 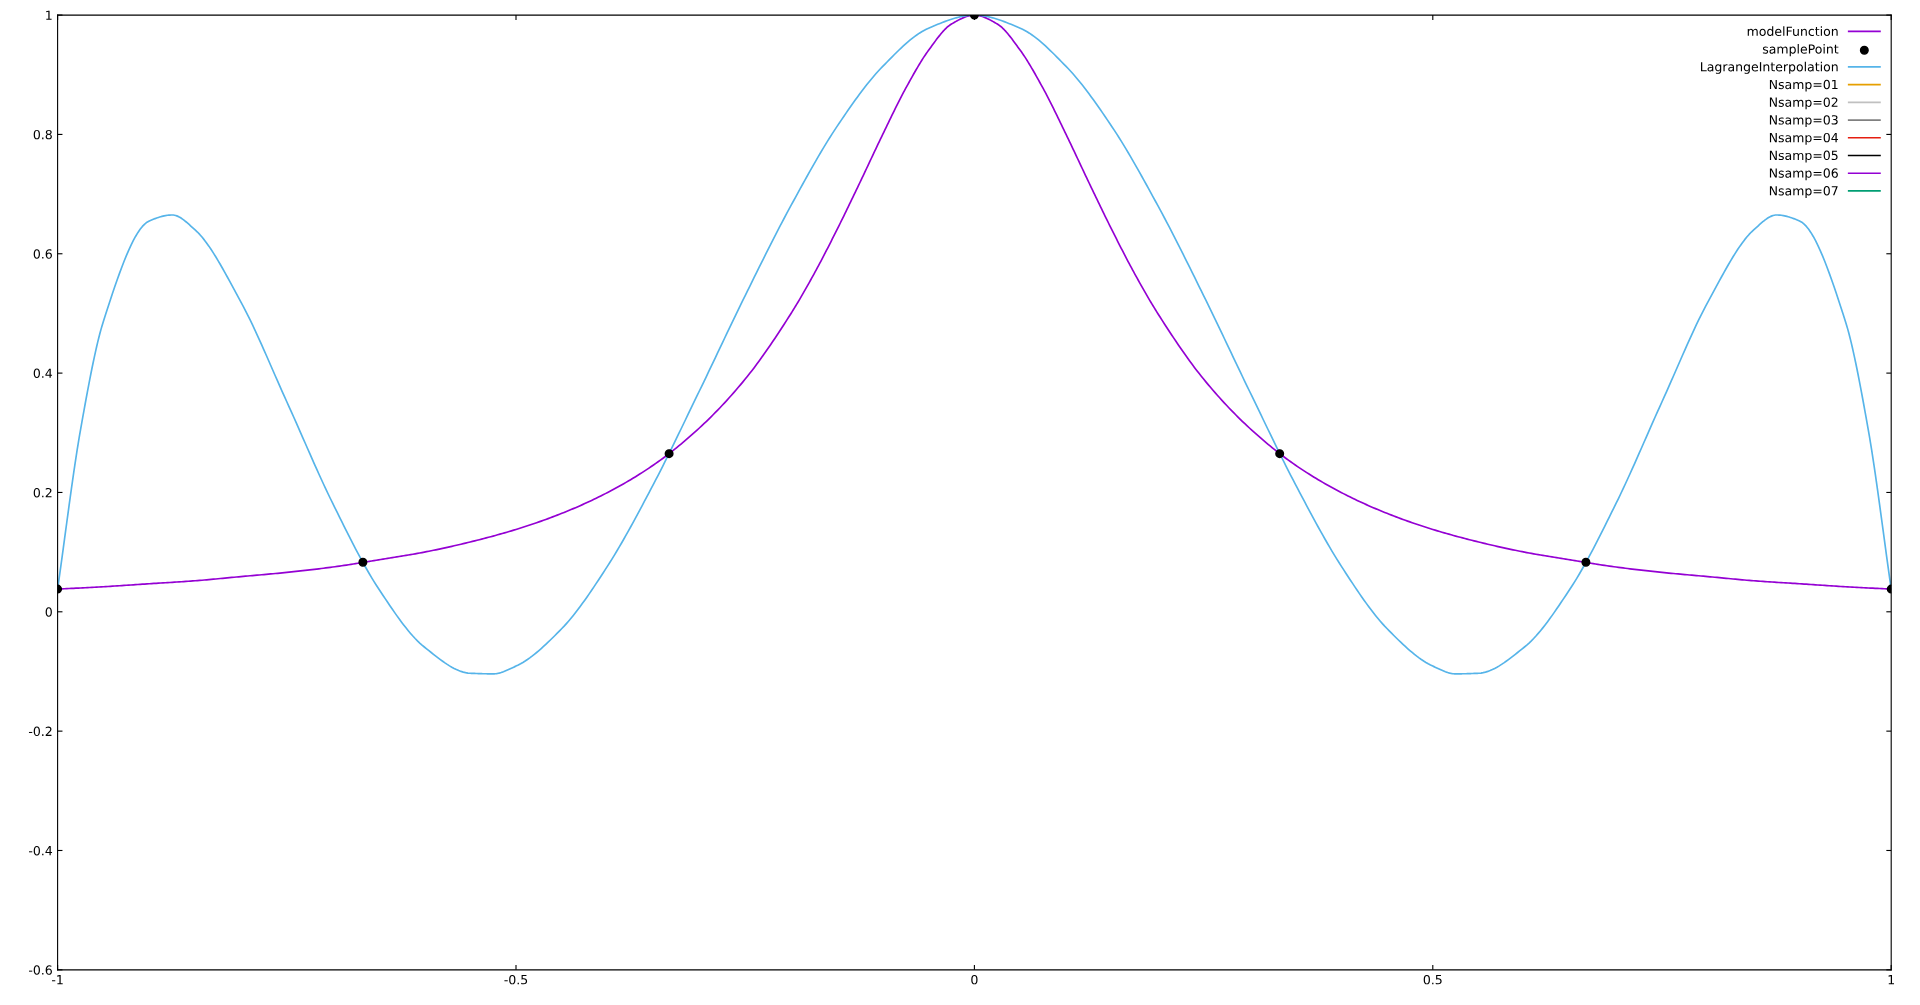 I want to click on x-tick-label: 1, so click(x=1891, y=980).